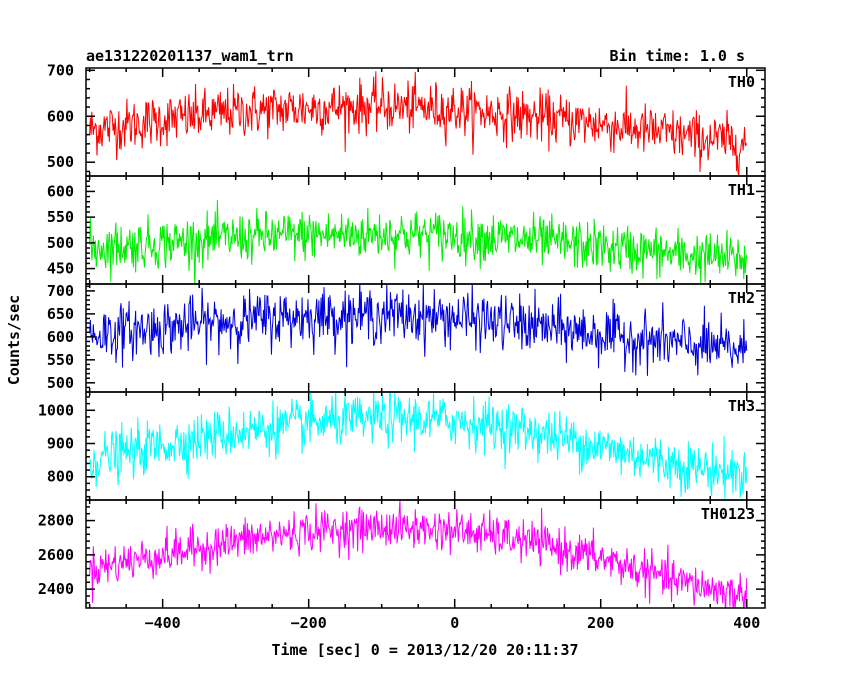 The width and height of the screenshot is (850, 680). What do you see at coordinates (424, 650) in the screenshot?
I see `x-axis-label: Time [sec] 0 = 2013/12/20 20:11:37` at bounding box center [424, 650].